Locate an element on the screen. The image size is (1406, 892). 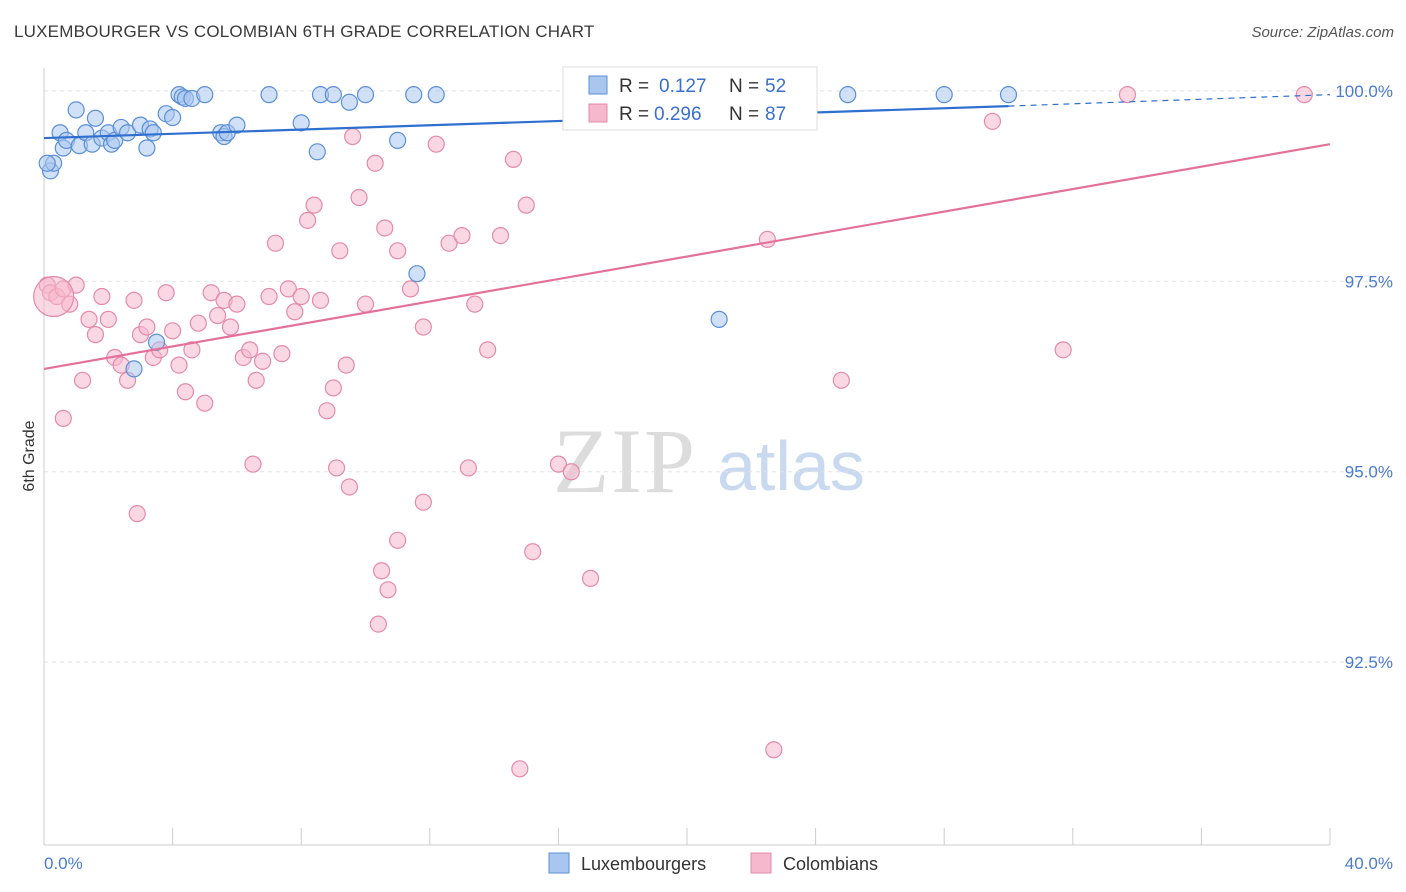
y-tick-label: 100.0% is located at coordinates (1364, 91).